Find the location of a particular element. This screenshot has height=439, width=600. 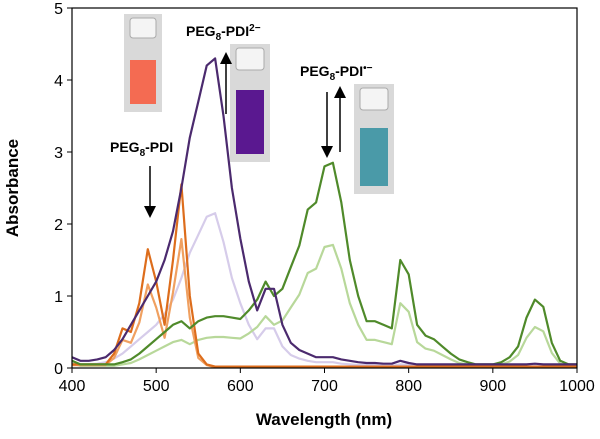

cuvette-neutral is located at coordinates (143, 63).